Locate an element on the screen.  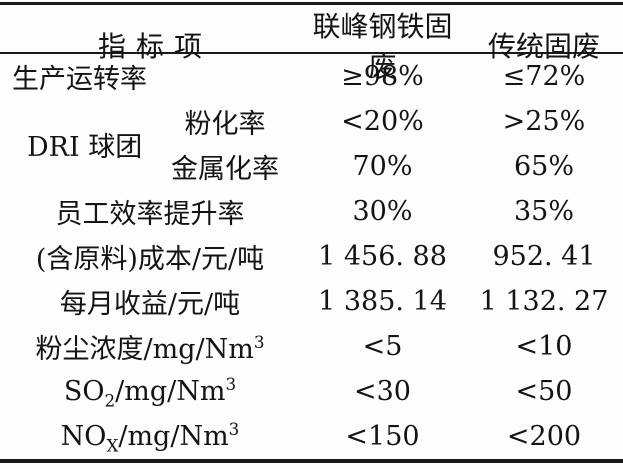
so2-label-text: SO is located at coordinates (84, 391).